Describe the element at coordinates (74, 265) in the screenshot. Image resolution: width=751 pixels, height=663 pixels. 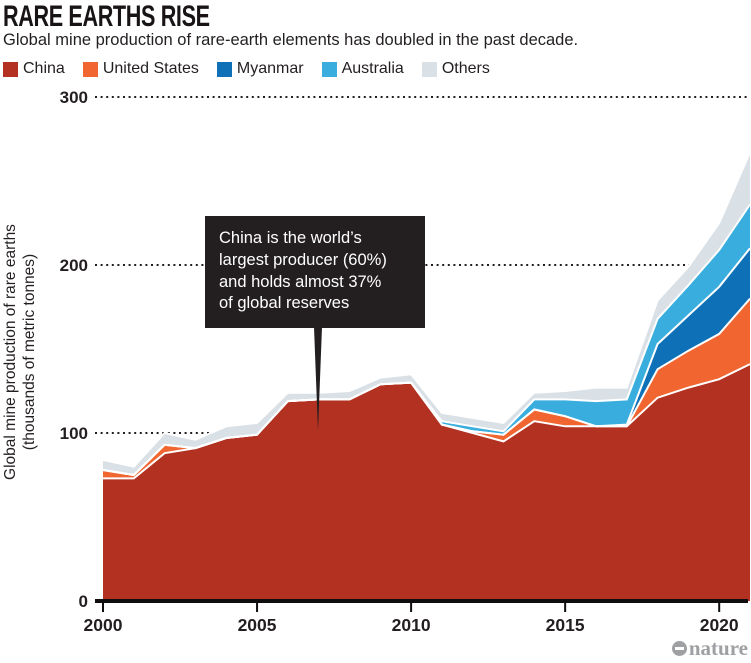
I see `y-tick-label-200: 200` at that location.